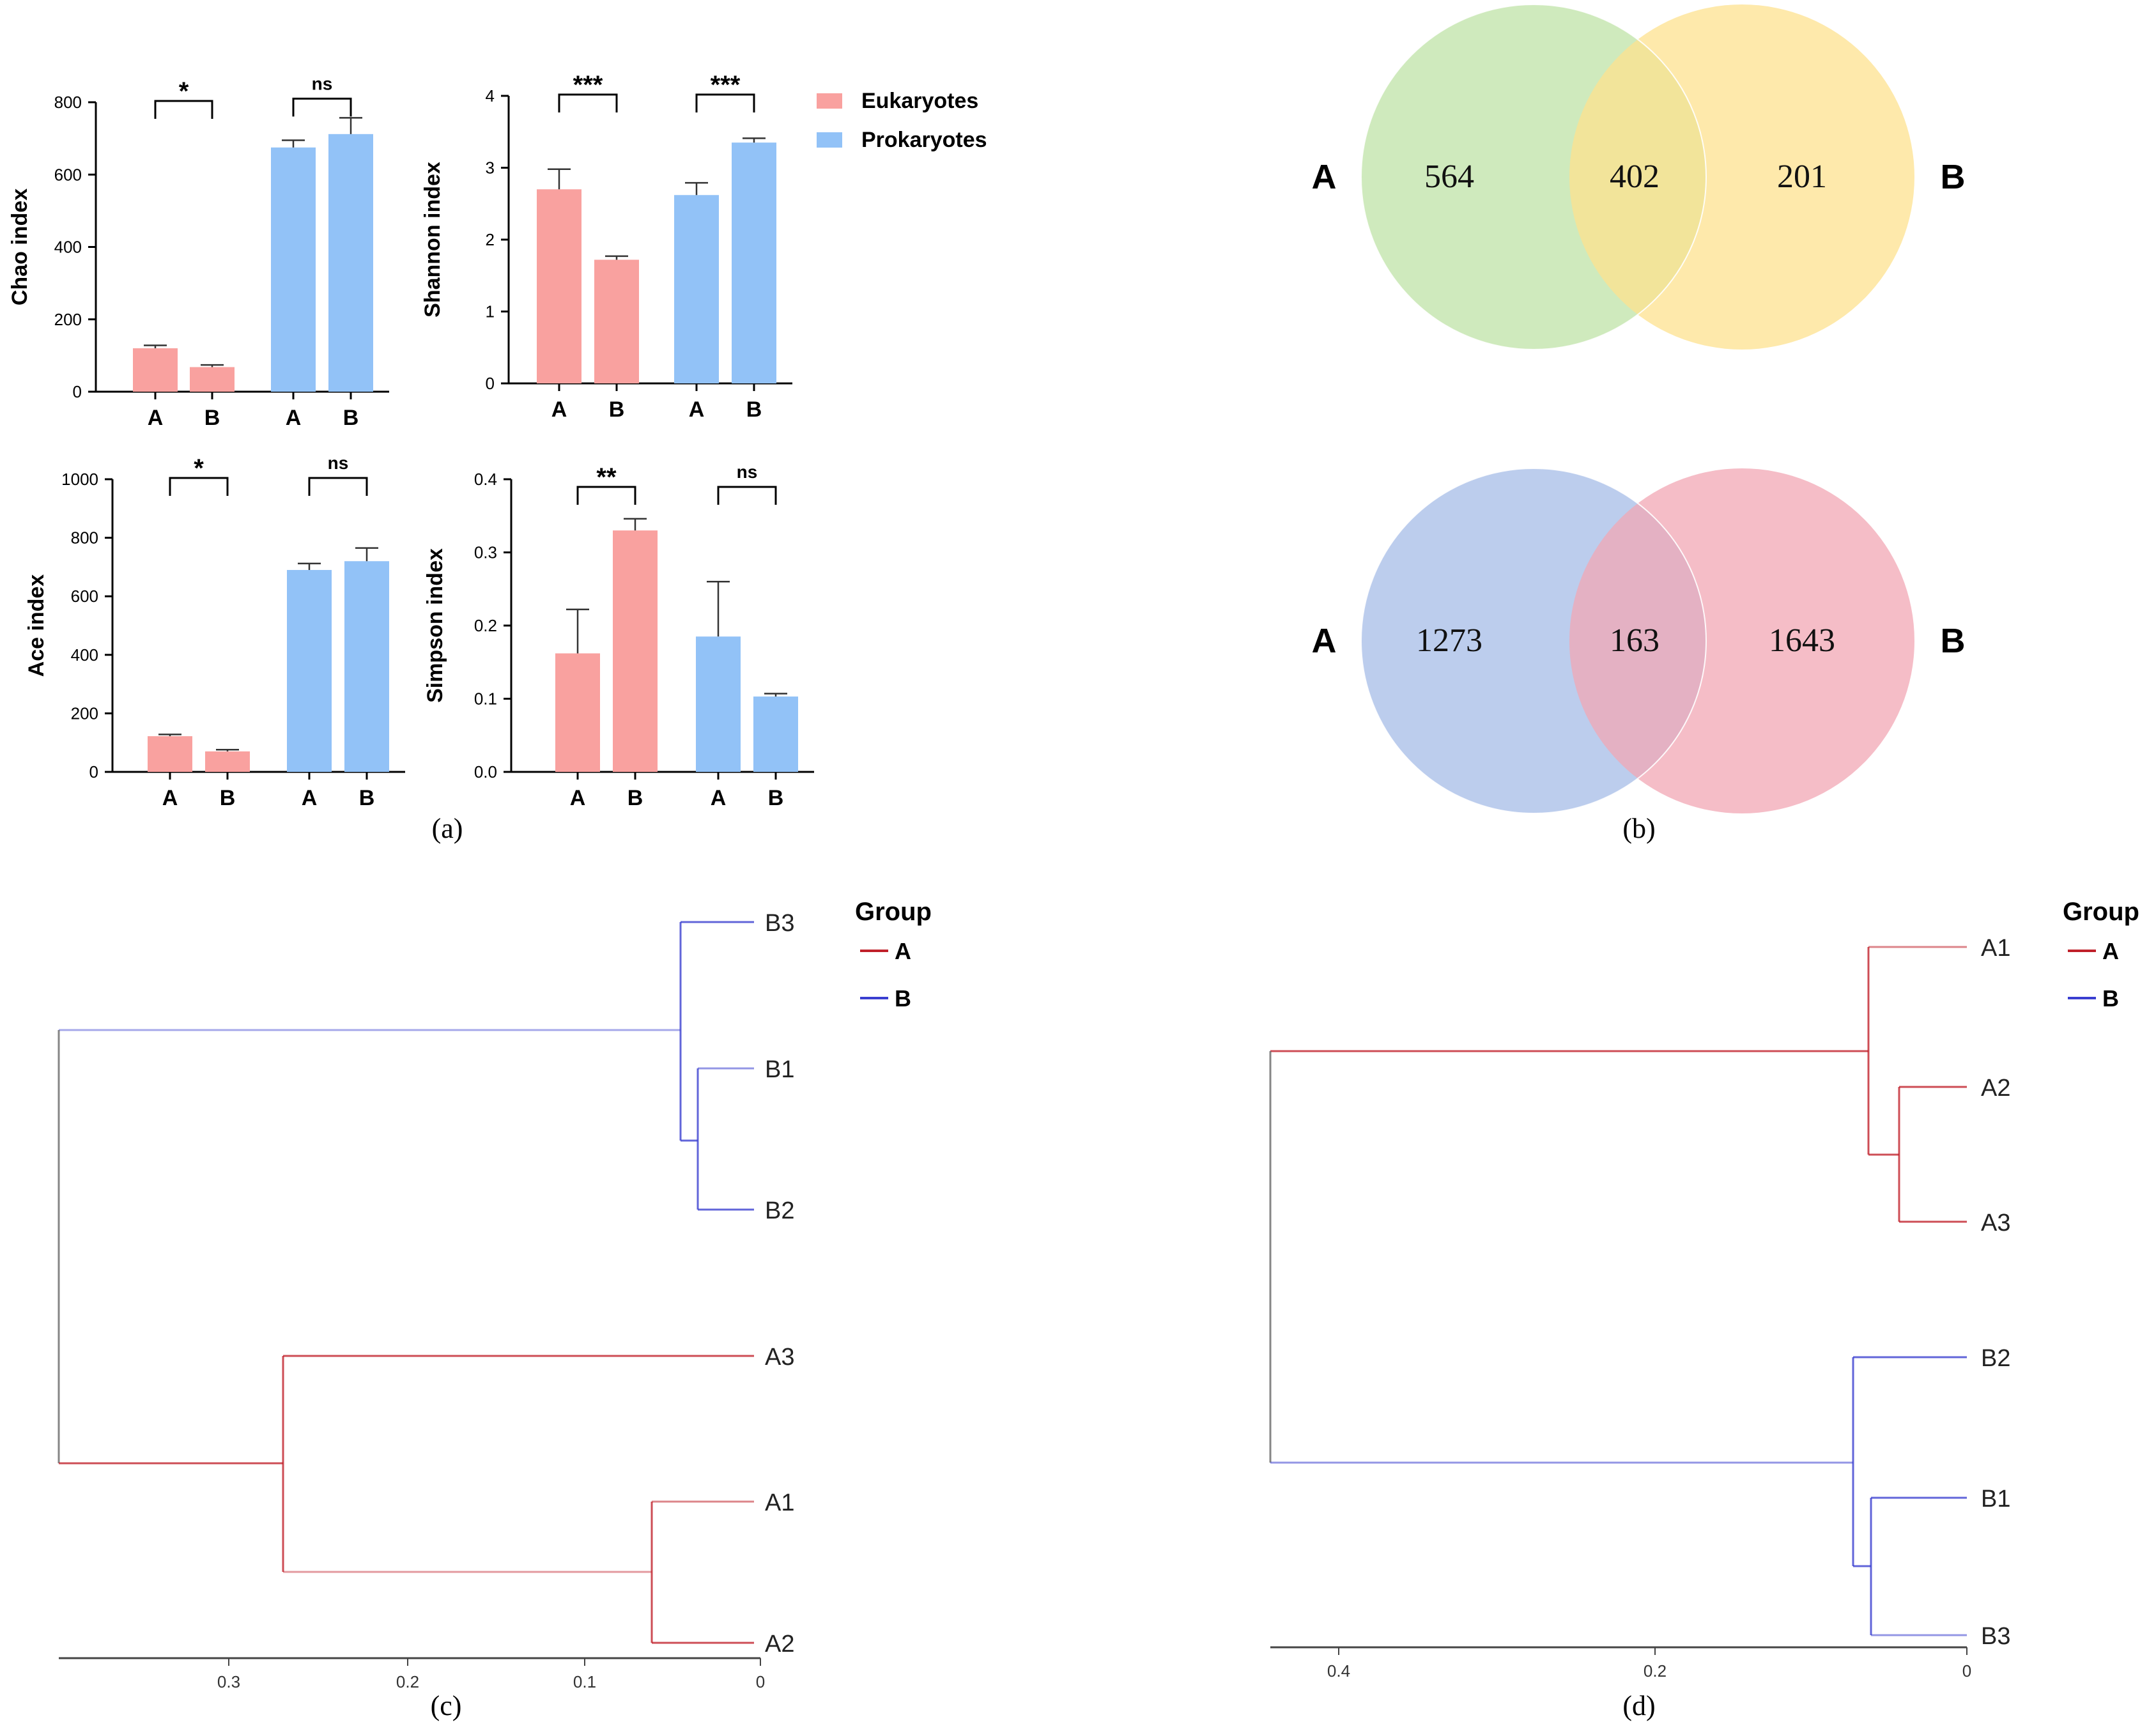 The image size is (2156, 1731). I want to click on dendrogram-legend-title: Group, so click(2101, 912).